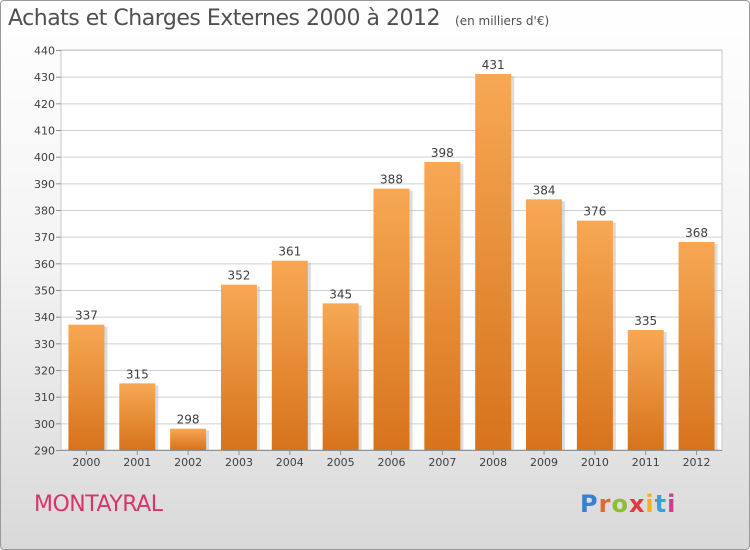  Describe the element at coordinates (646, 462) in the screenshot. I see `x-tick-label: 2011` at that location.